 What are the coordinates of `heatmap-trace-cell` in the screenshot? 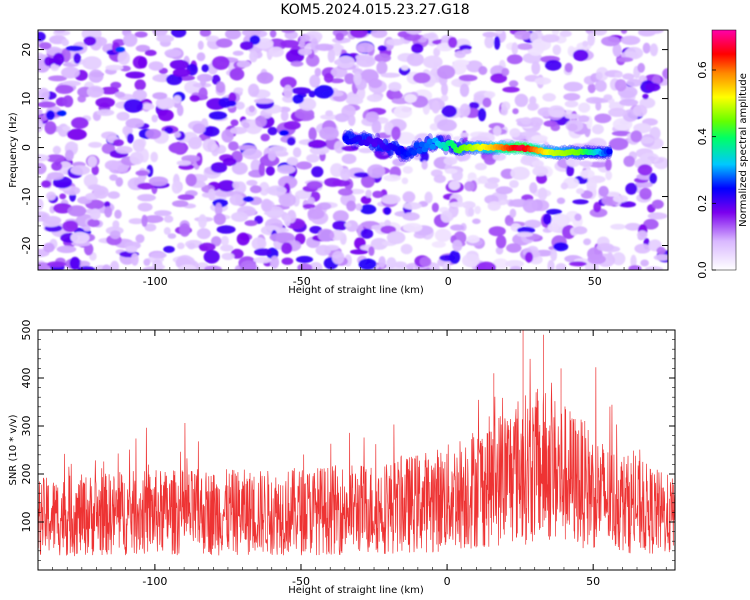 It's located at (359, 138).